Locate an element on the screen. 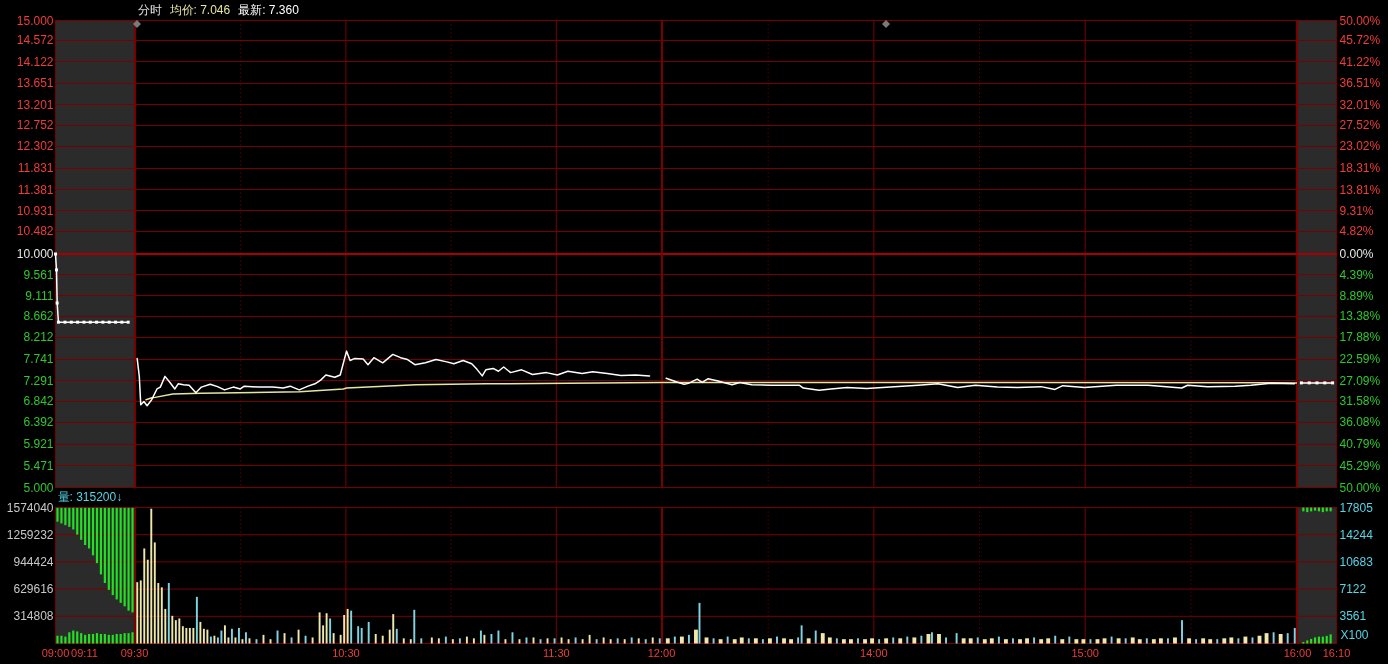 This screenshot has width=1388, height=664. y-tick-label: 27.52% is located at coordinates (1360, 125).